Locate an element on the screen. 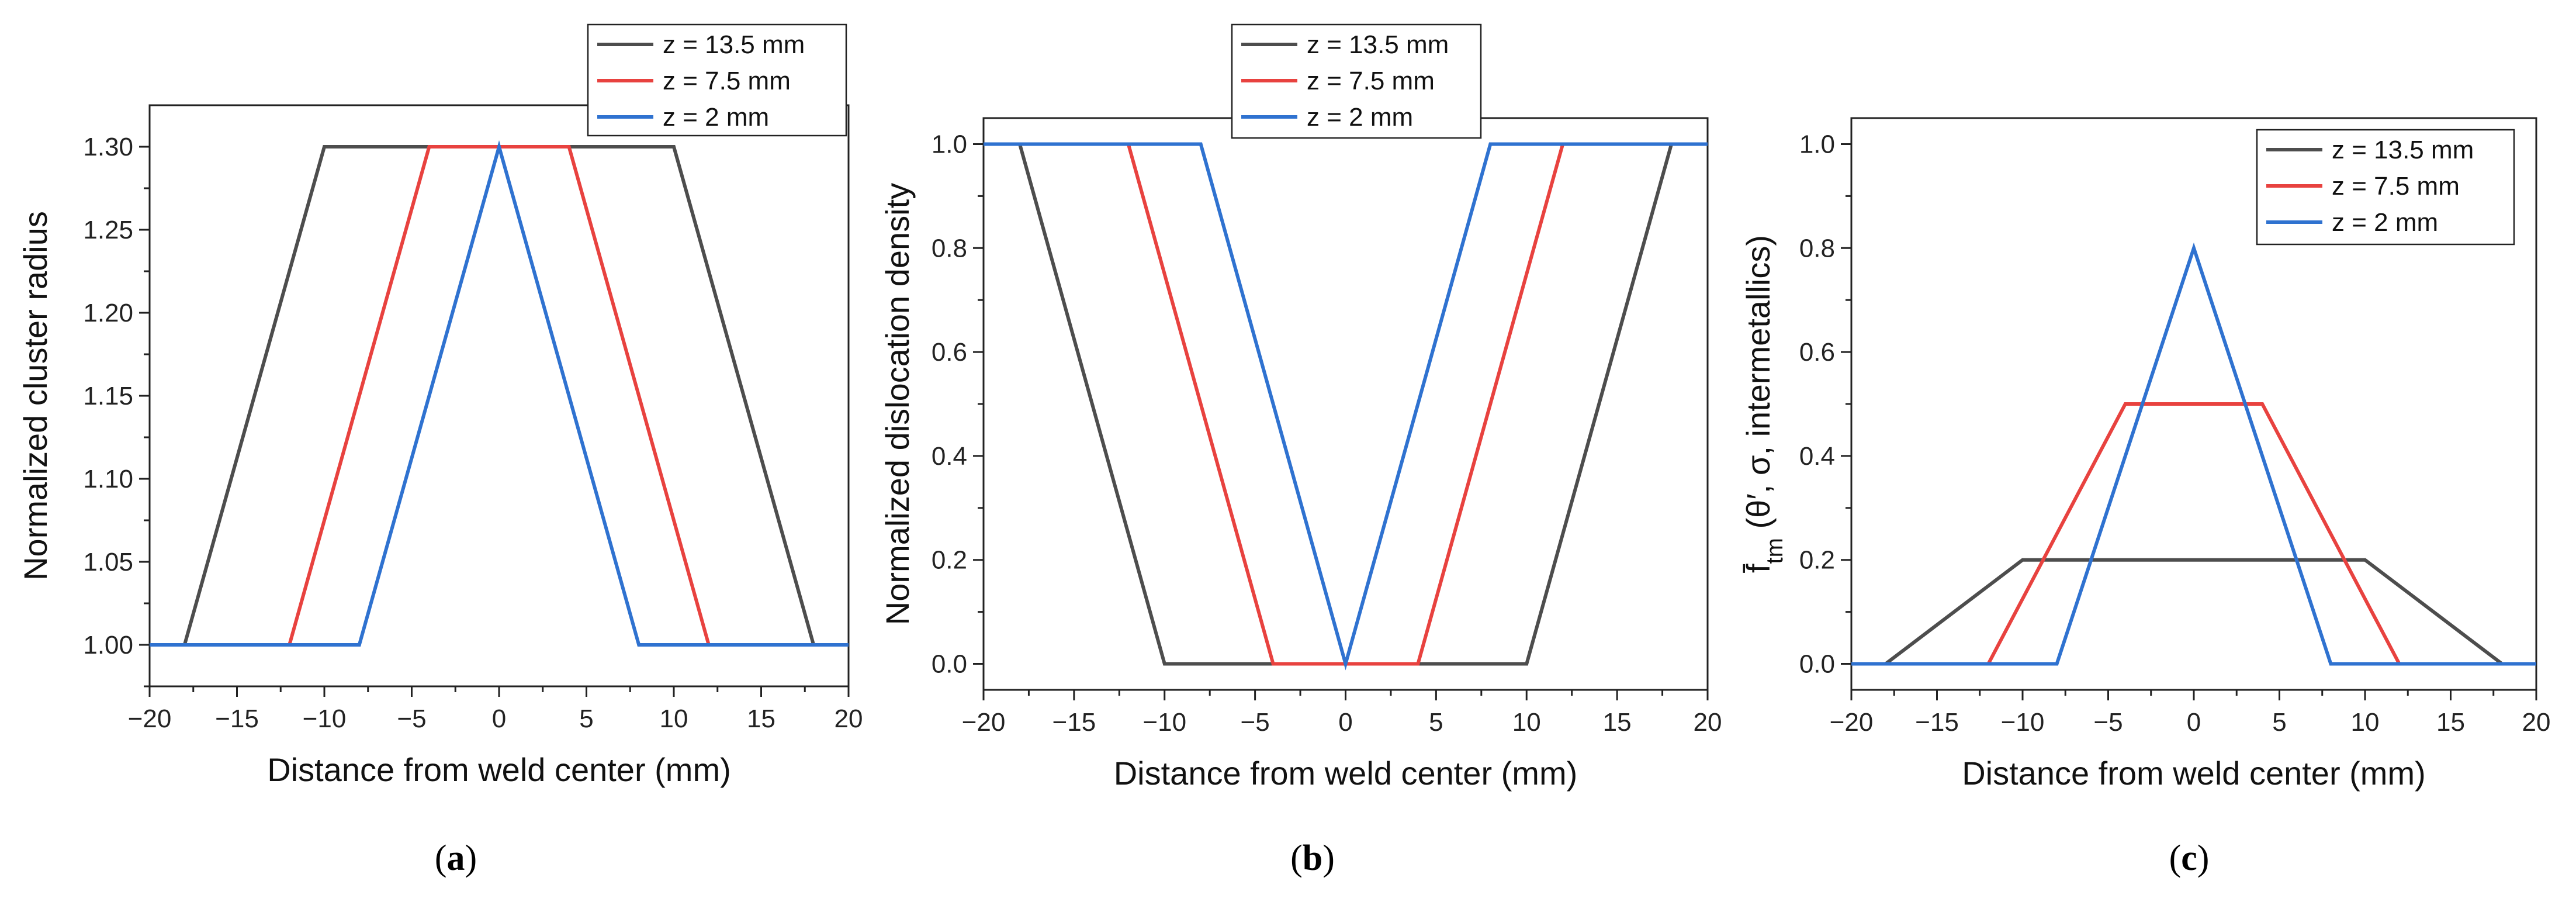 The height and width of the screenshot is (905, 2576). y-axis-label: Normalized cluster radius is located at coordinates (35, 396).